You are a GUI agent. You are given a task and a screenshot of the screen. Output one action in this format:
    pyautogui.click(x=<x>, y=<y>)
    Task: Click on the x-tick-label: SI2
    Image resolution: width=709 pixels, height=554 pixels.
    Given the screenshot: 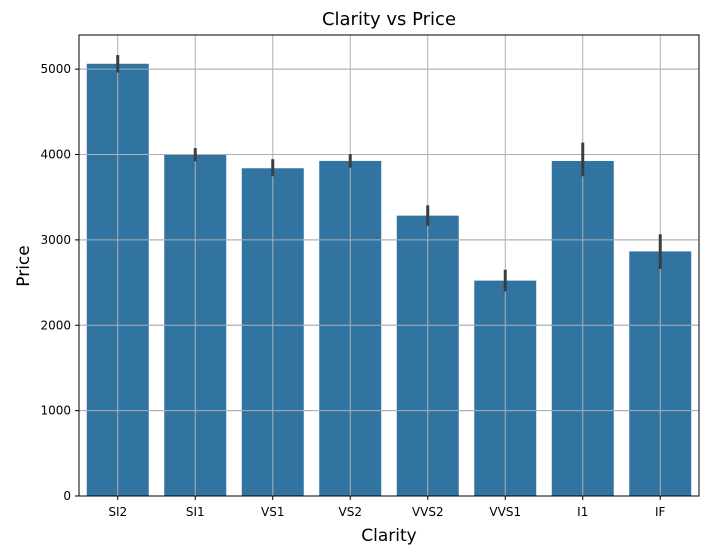 What is the action you would take?
    pyautogui.click(x=117, y=512)
    